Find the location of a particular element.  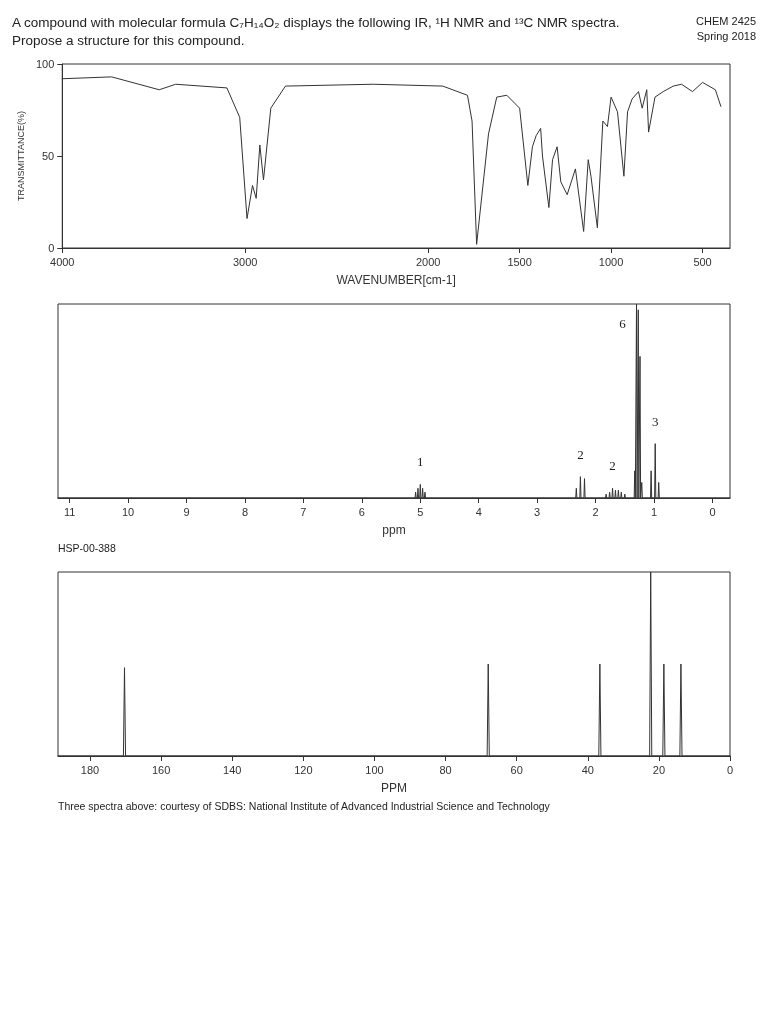

text: CHEM 2425 is located at coordinates (726, 21).